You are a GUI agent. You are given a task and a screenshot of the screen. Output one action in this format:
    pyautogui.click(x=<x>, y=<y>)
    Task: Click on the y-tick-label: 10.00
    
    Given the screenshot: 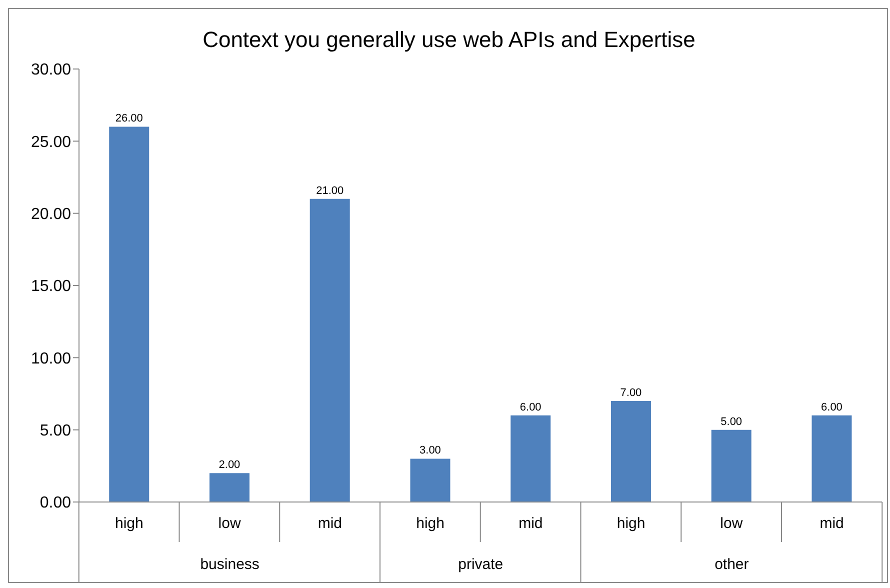 What is the action you would take?
    pyautogui.click(x=51, y=359)
    